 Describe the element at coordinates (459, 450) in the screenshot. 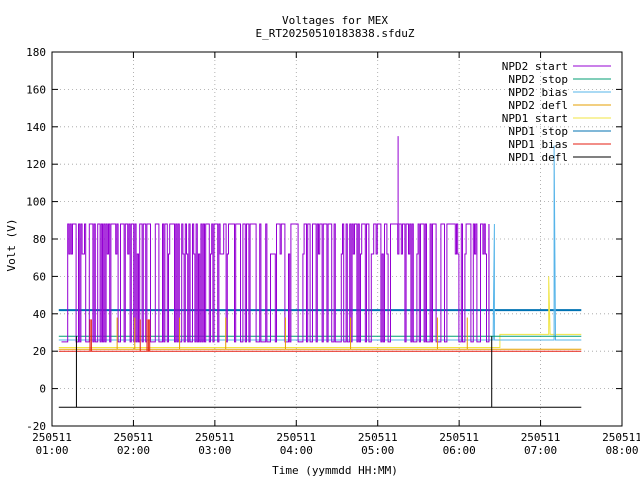

I see `x-tick-label-time: 06:00` at that location.